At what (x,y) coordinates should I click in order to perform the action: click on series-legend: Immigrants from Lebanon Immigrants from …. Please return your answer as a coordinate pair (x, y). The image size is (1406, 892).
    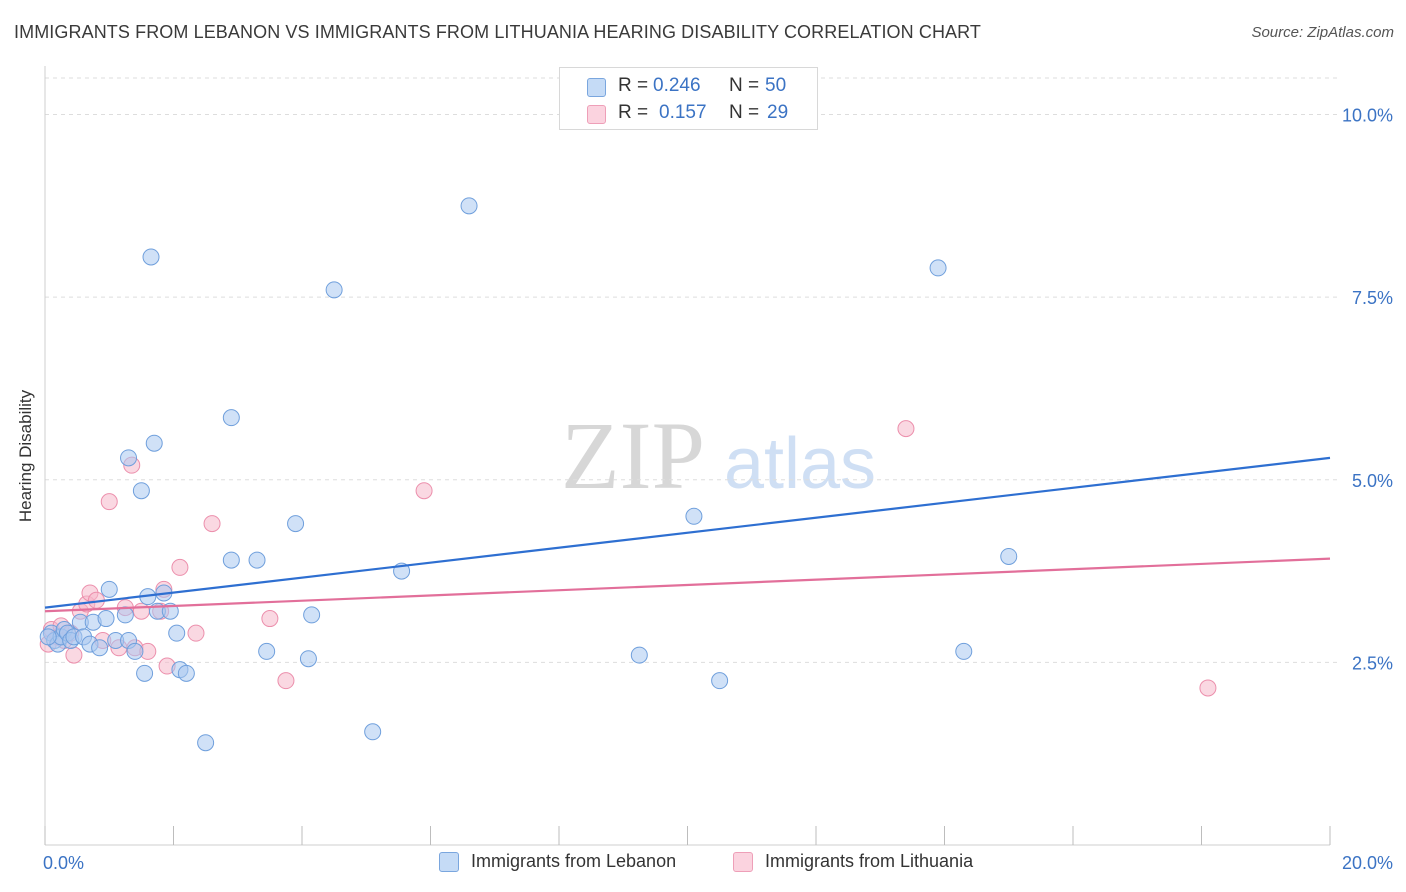
    Looking at the image, I should click on (703, 865).